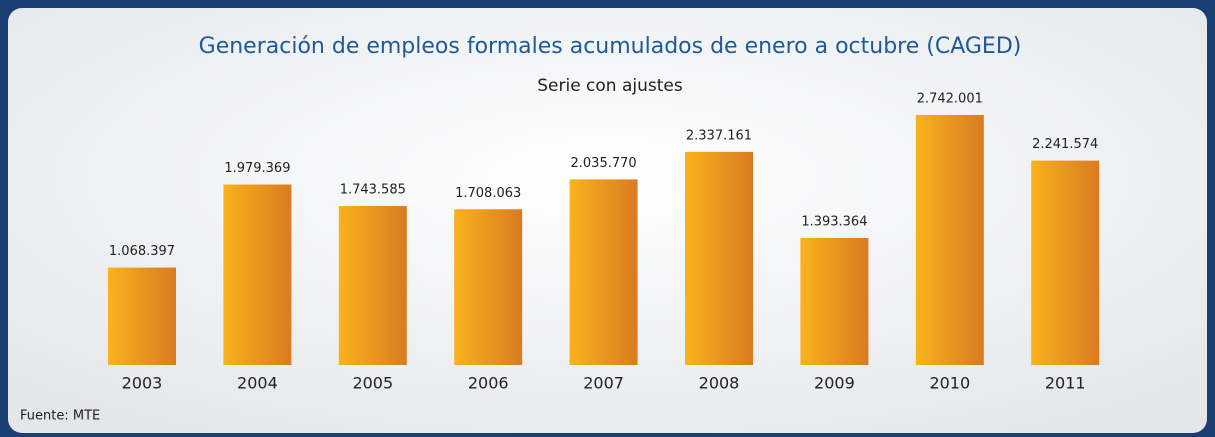  What do you see at coordinates (1065, 383) in the screenshot?
I see `x-tick-label: 2011` at bounding box center [1065, 383].